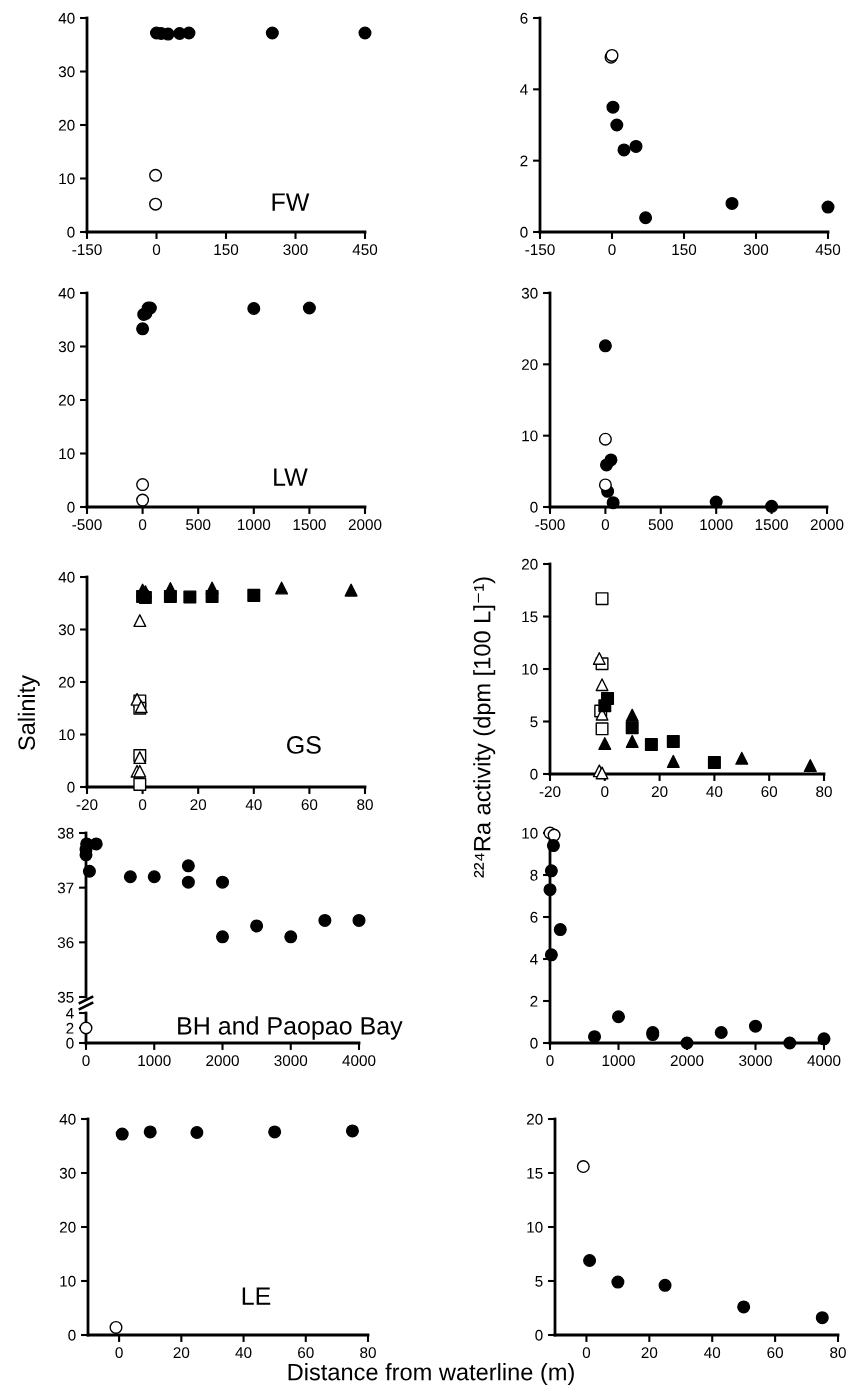  I want to click on annotation: LE, so click(256, 1296).